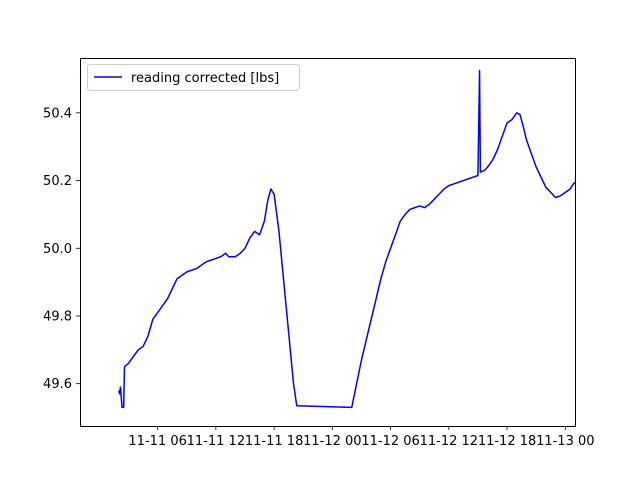  What do you see at coordinates (565, 441) in the screenshot?
I see `x-tick-label: 11-13 00` at bounding box center [565, 441].